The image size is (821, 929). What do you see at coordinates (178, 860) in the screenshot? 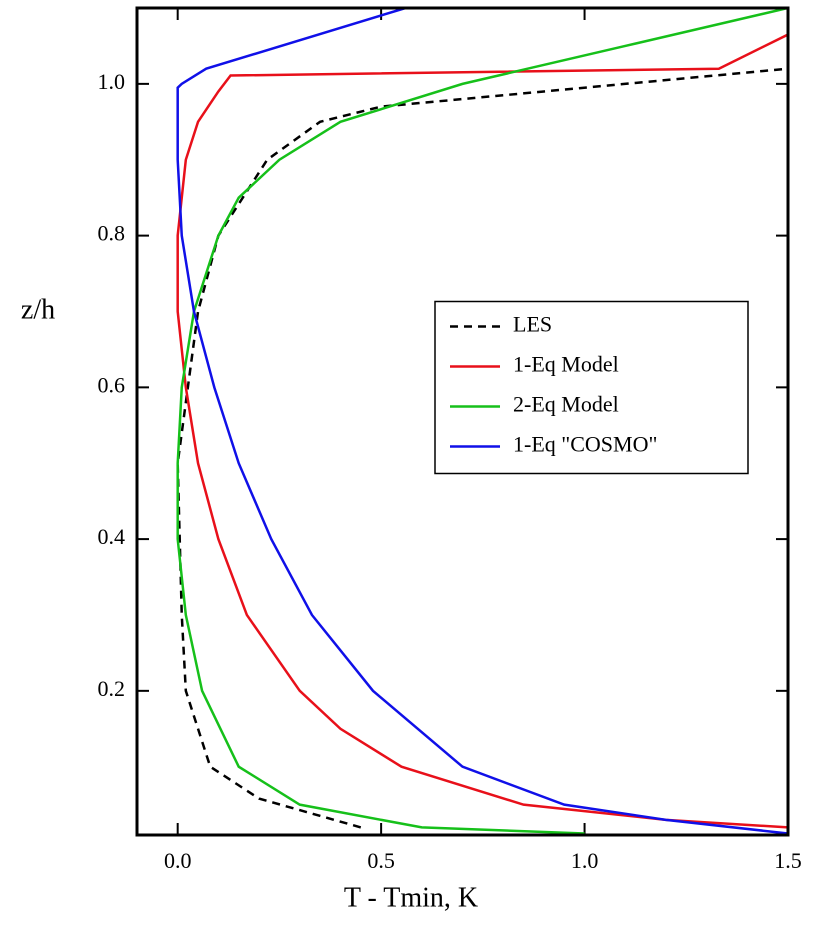
I see `x-tick-label: 0.0` at bounding box center [178, 860].